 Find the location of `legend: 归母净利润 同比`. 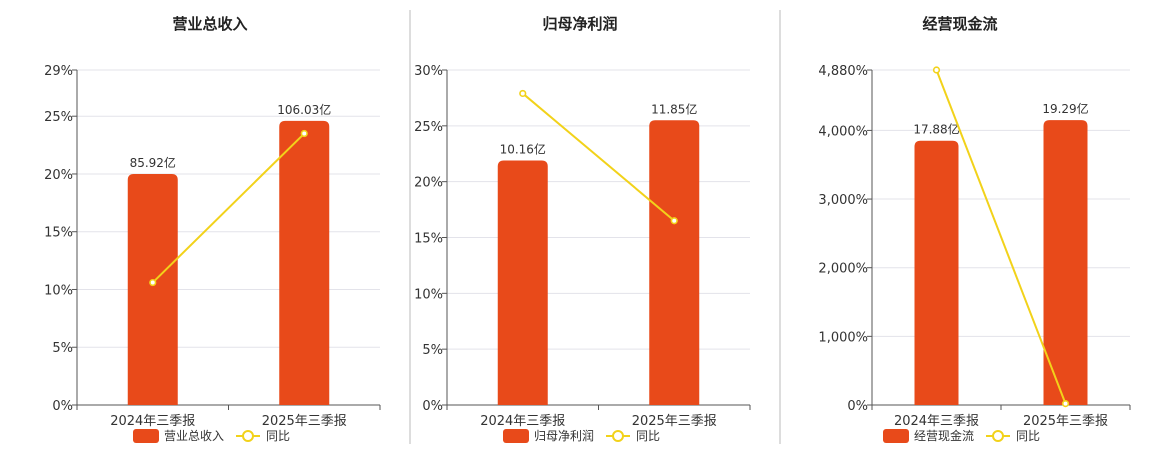

legend: 归母净利润 同比 is located at coordinates (581, 436).